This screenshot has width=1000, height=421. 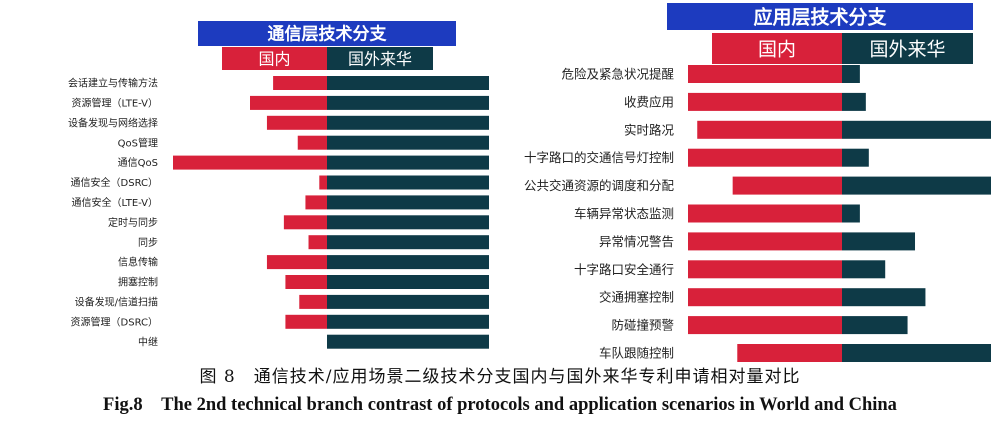 I want to click on app-category-label-11: 车队跟随控制, so click(x=636, y=353).